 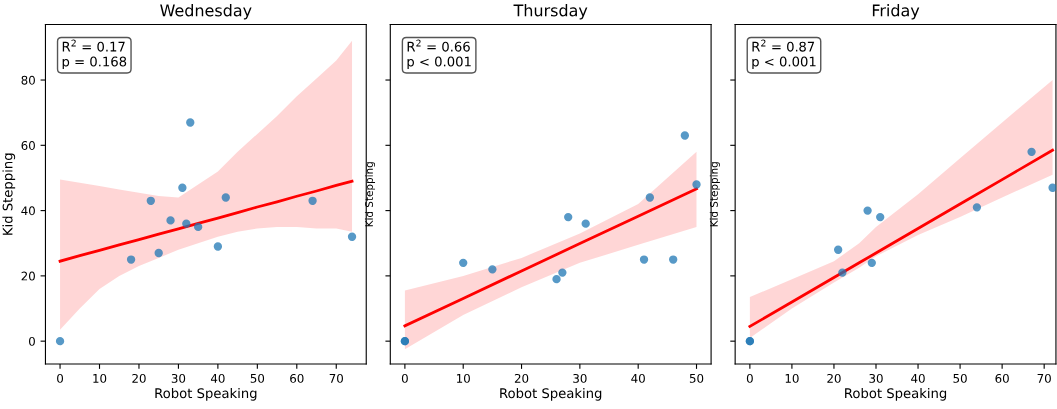 I want to click on y-tick-label: 0, so click(x=32, y=341).